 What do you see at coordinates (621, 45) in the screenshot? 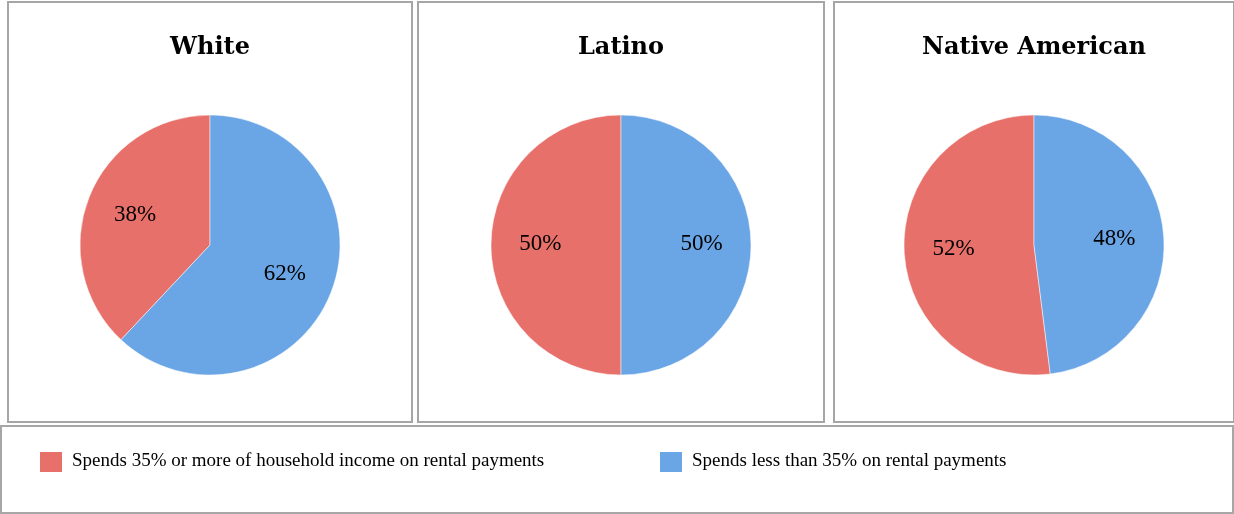
I see `chart-title: Latino` at bounding box center [621, 45].